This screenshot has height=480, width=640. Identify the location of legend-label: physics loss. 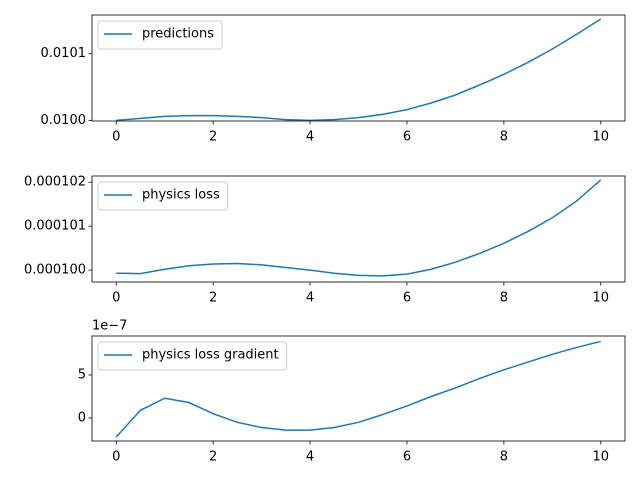
(181, 195).